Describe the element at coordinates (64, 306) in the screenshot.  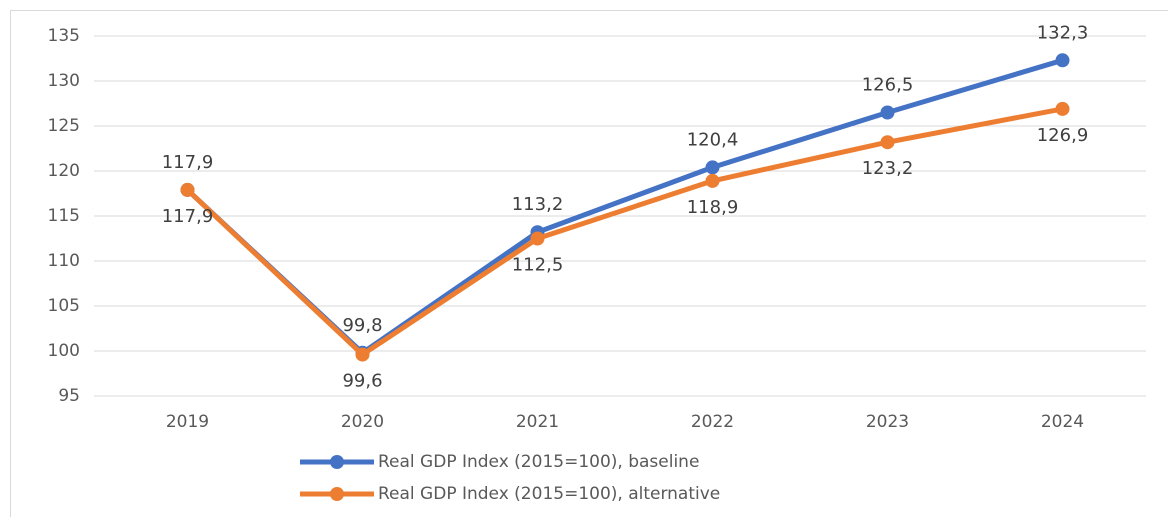
I see `y-tick-label: 105` at that location.